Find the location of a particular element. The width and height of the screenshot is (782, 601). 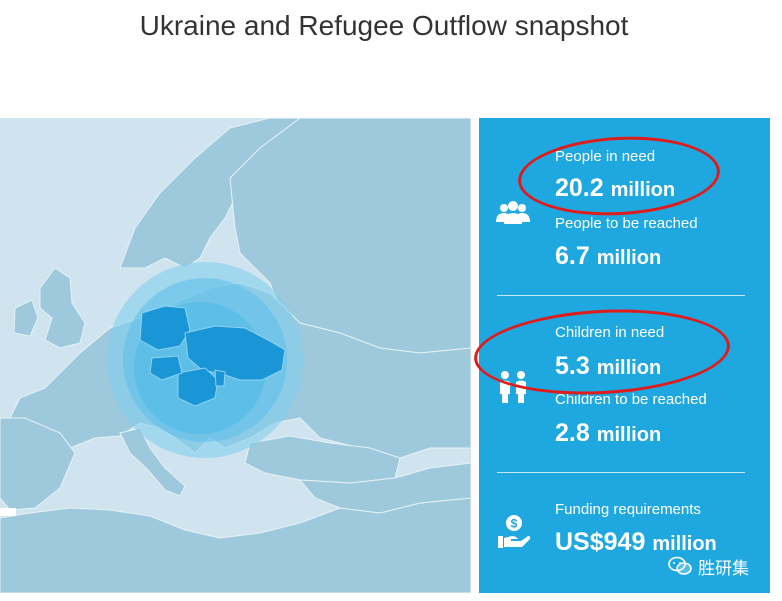

people-in-need-label: People in need is located at coordinates (605, 156).